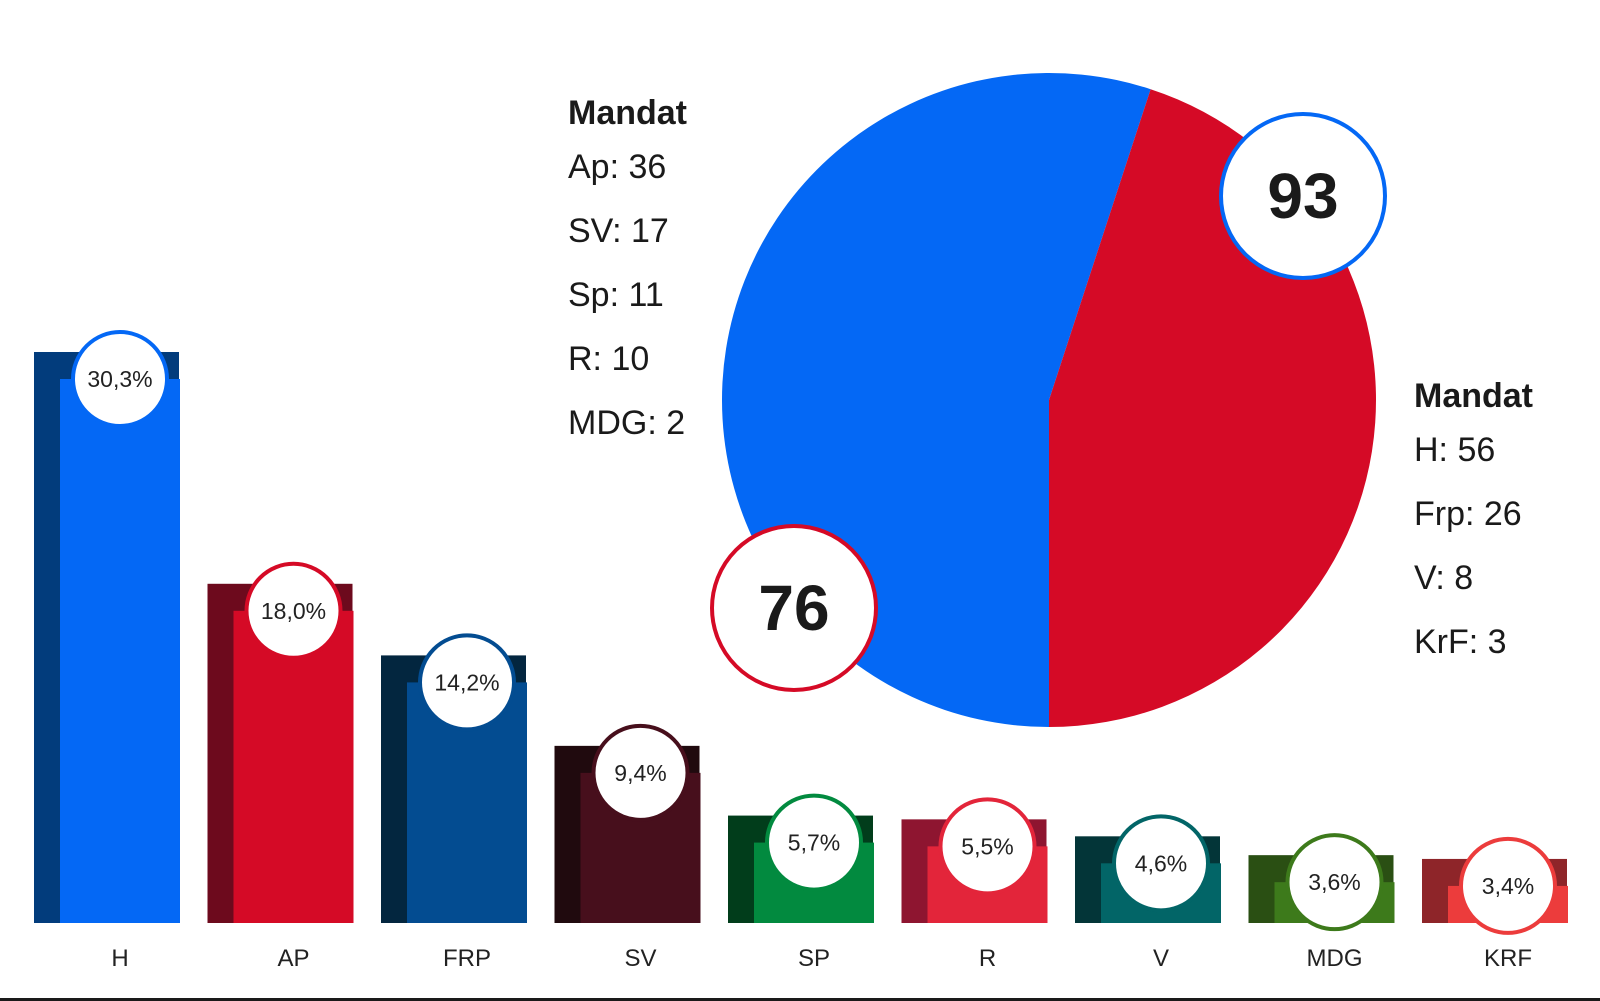  Describe the element at coordinates (293, 766) in the screenshot. I see `bar-ap` at that location.